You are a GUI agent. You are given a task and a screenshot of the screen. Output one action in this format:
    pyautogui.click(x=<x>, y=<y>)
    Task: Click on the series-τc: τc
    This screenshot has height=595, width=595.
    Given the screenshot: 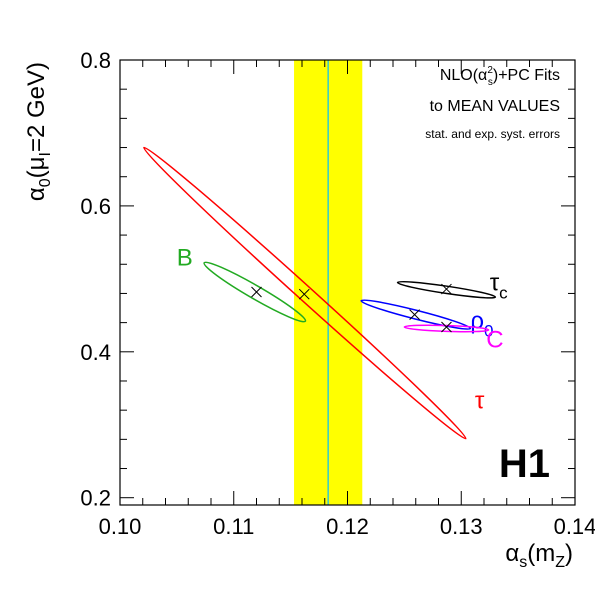 What is the action you would take?
    pyautogui.click(x=452, y=286)
    